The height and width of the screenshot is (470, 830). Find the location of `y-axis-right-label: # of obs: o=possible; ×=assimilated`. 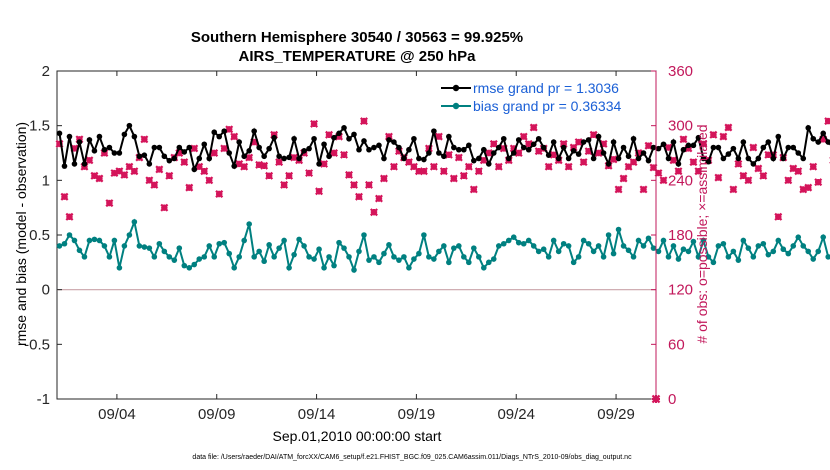

y-axis-right-label: # of obs: o=possible; ×=assimilated is located at coordinates (702, 233).